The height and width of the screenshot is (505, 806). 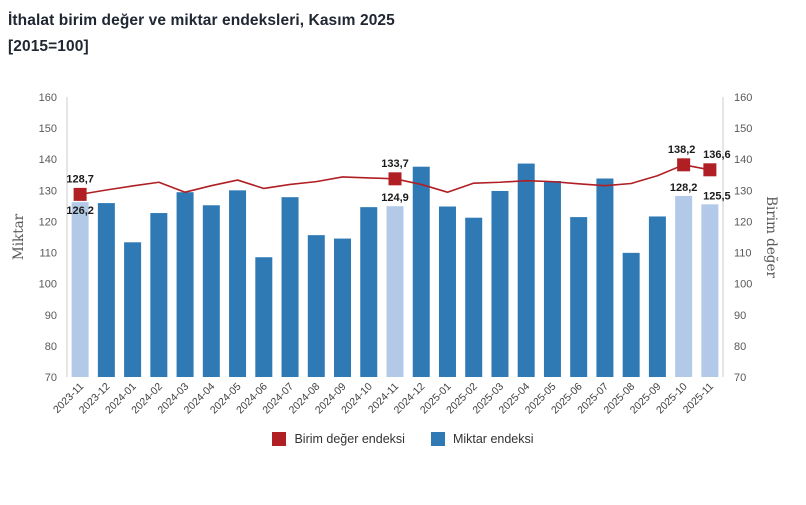 I want to click on bar-value-label: 126,2, so click(x=80, y=211).